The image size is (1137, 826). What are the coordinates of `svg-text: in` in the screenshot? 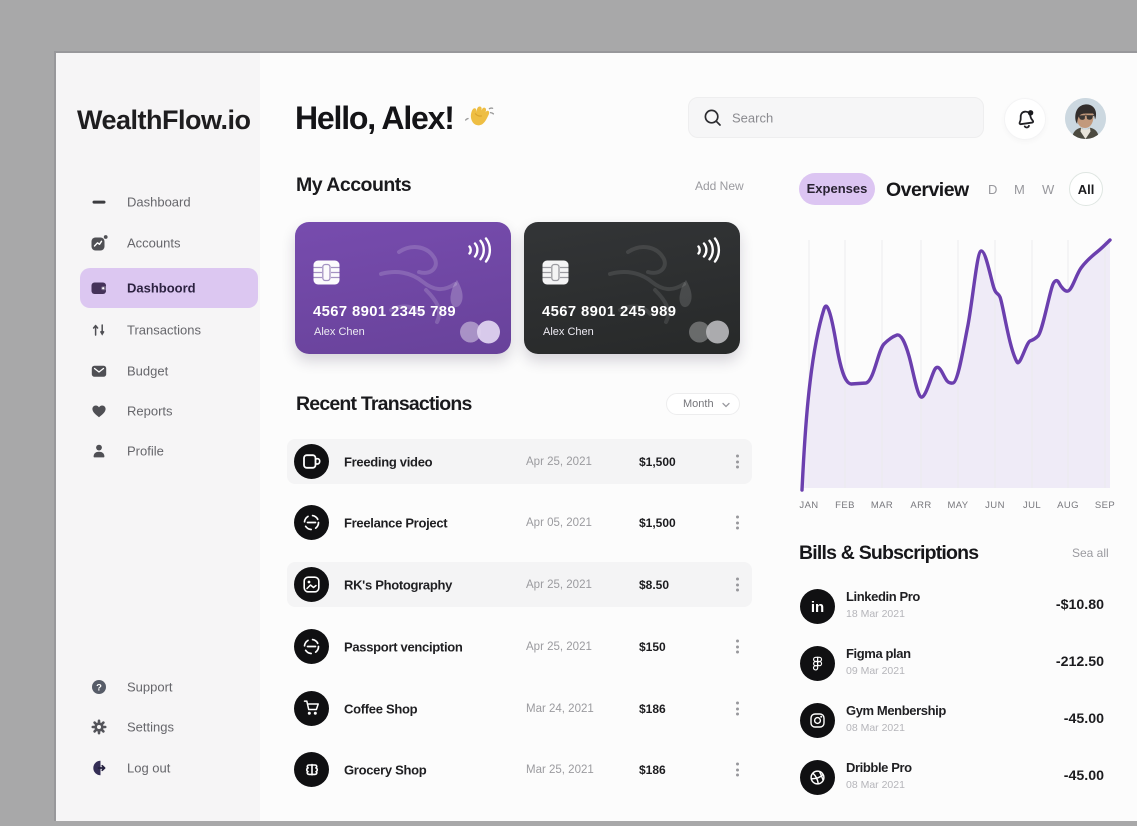 It's located at (817, 607).